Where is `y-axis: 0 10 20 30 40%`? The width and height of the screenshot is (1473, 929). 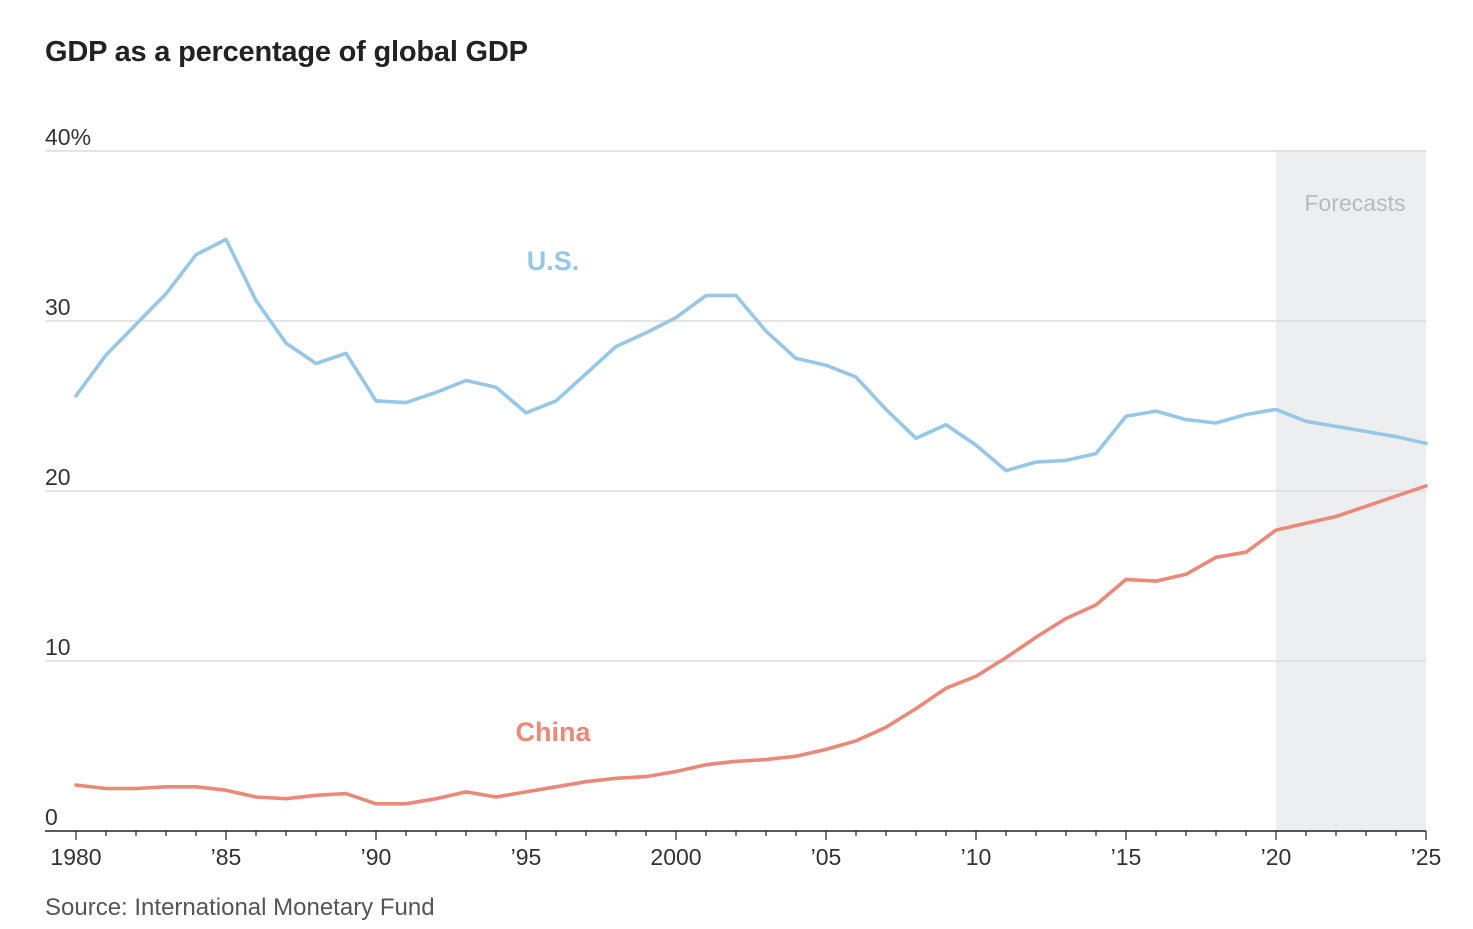
y-axis: 0 10 20 30 40% is located at coordinates (68, 477).